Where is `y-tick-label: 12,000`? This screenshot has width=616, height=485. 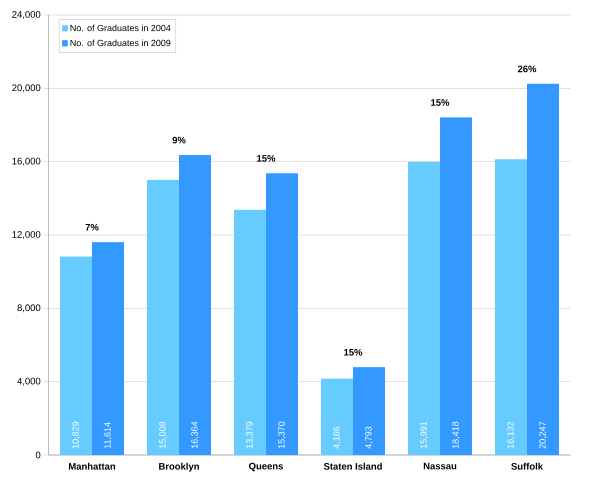 y-tick-label: 12,000 is located at coordinates (26, 235).